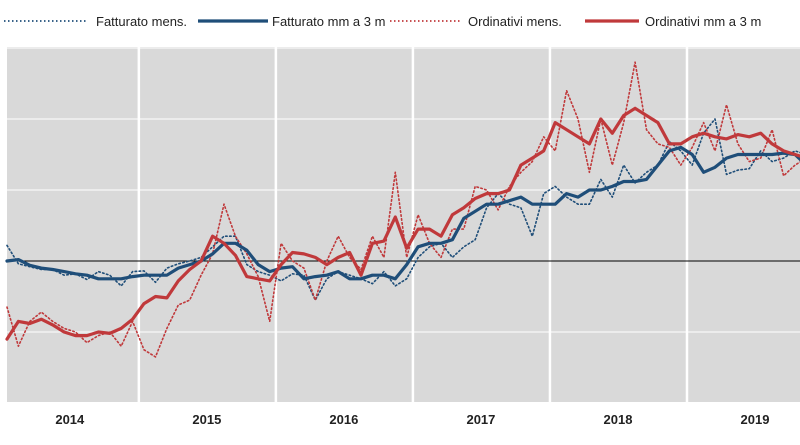  Describe the element at coordinates (343, 419) in the screenshot. I see `x-tick-label: 2016` at that location.